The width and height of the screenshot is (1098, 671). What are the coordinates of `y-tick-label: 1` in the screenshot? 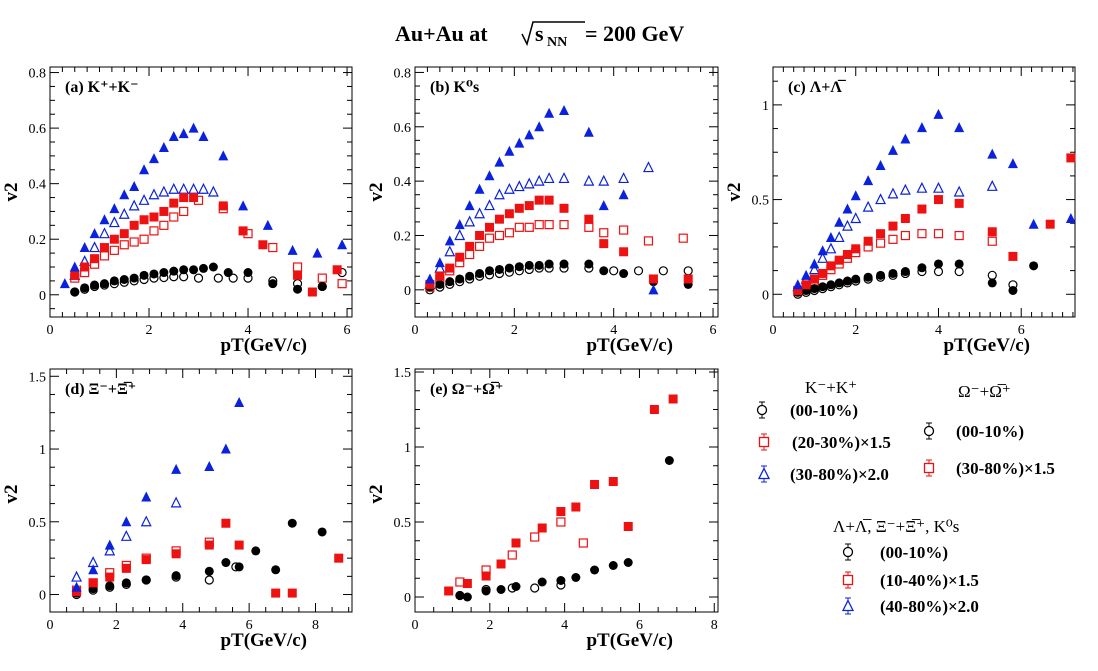 It's located at (765, 106).